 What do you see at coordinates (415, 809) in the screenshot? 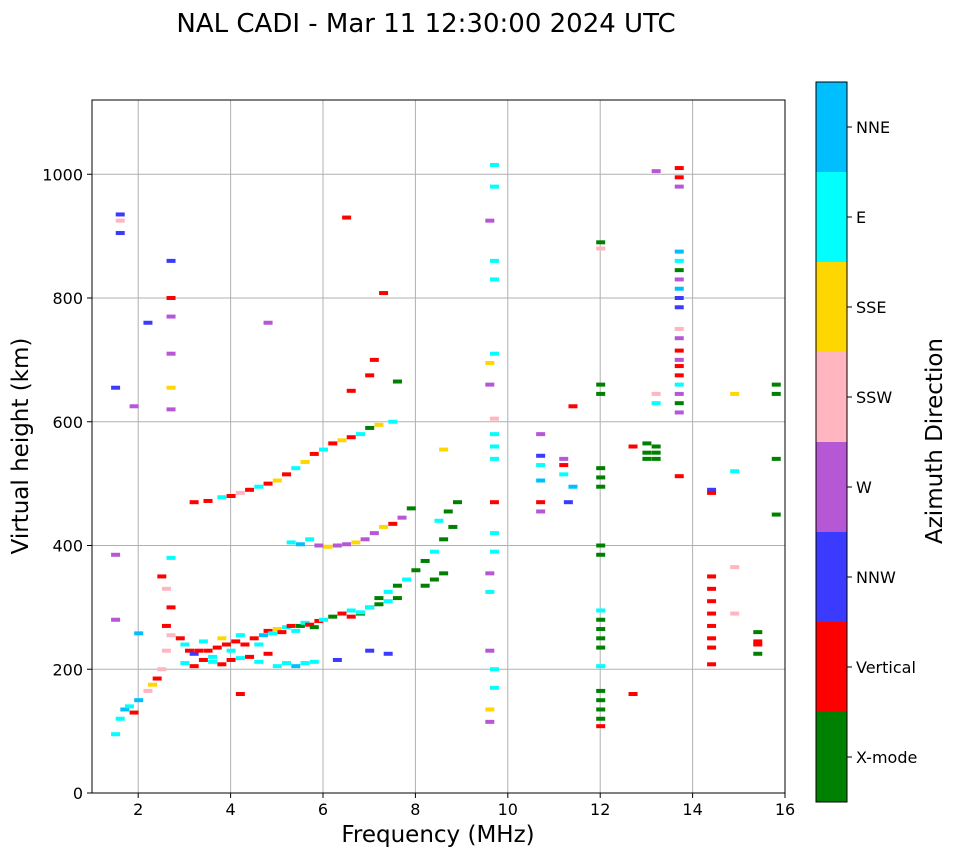
I see `x-tick-label: 8` at bounding box center [415, 809].